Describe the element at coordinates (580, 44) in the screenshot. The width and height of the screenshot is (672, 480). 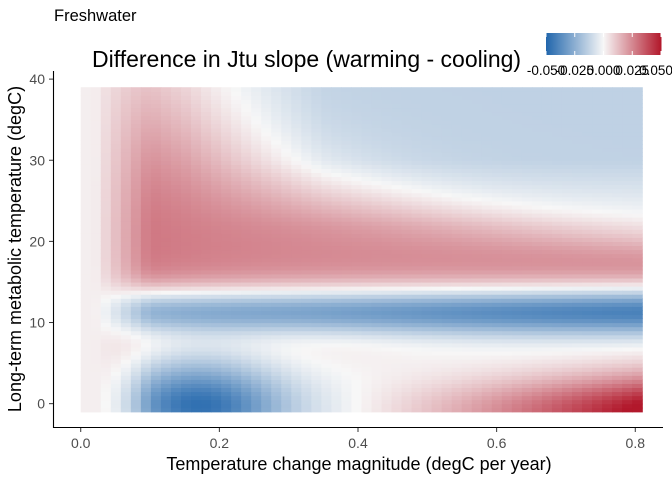
I see `legend-swatch` at that location.